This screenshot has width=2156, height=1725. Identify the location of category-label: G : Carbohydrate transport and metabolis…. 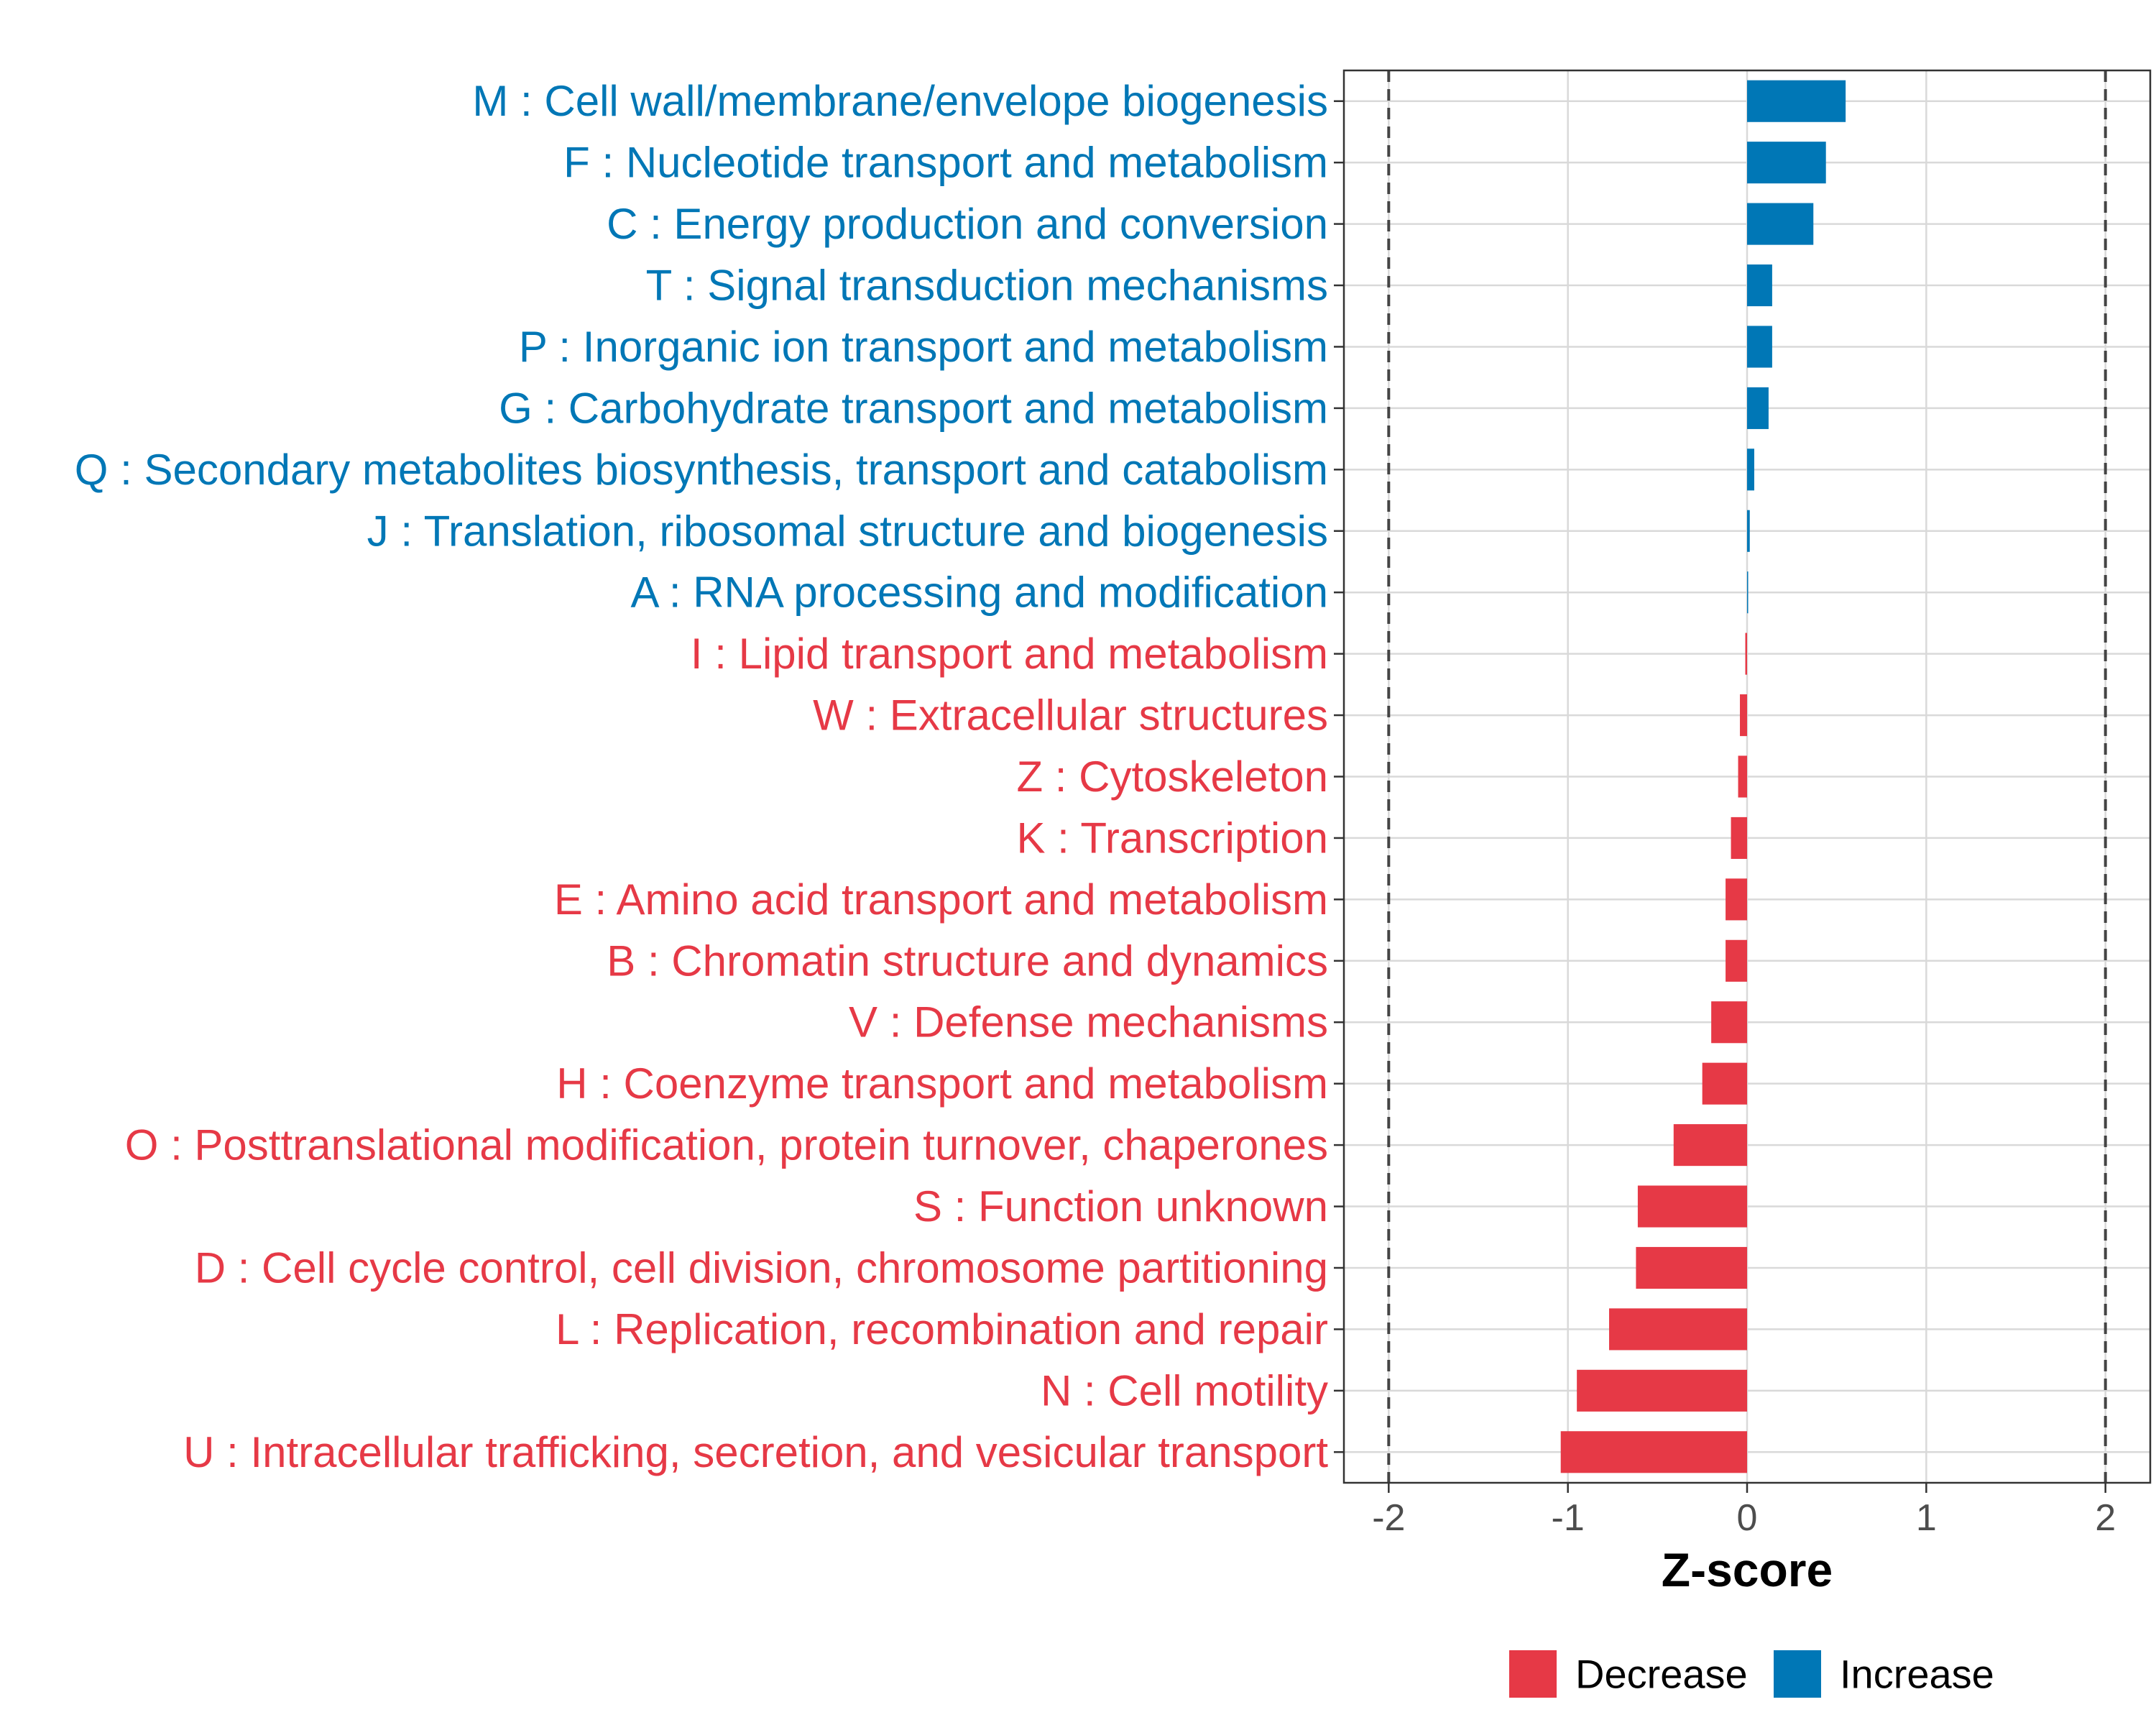
(914, 408).